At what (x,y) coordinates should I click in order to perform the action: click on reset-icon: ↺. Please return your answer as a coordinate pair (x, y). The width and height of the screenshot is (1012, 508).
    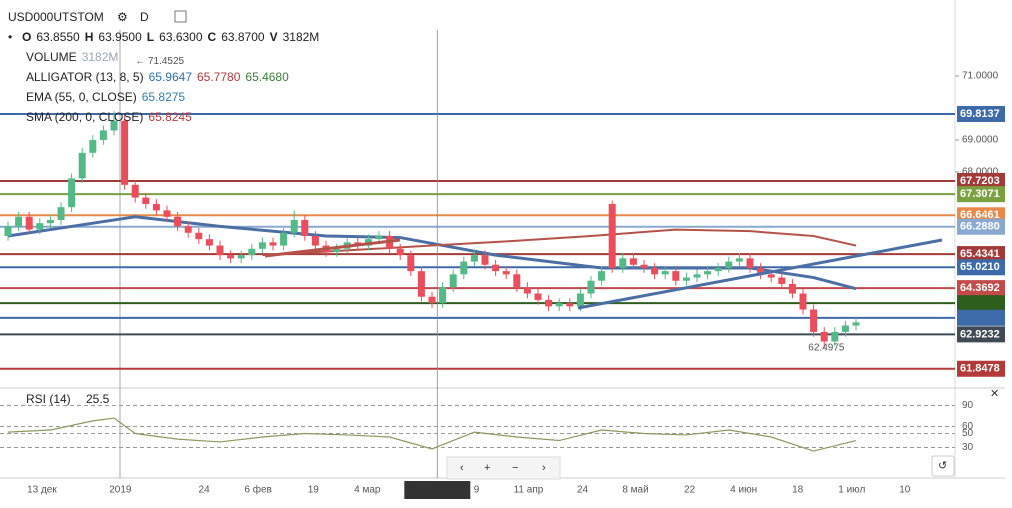
    Looking at the image, I should click on (942, 466).